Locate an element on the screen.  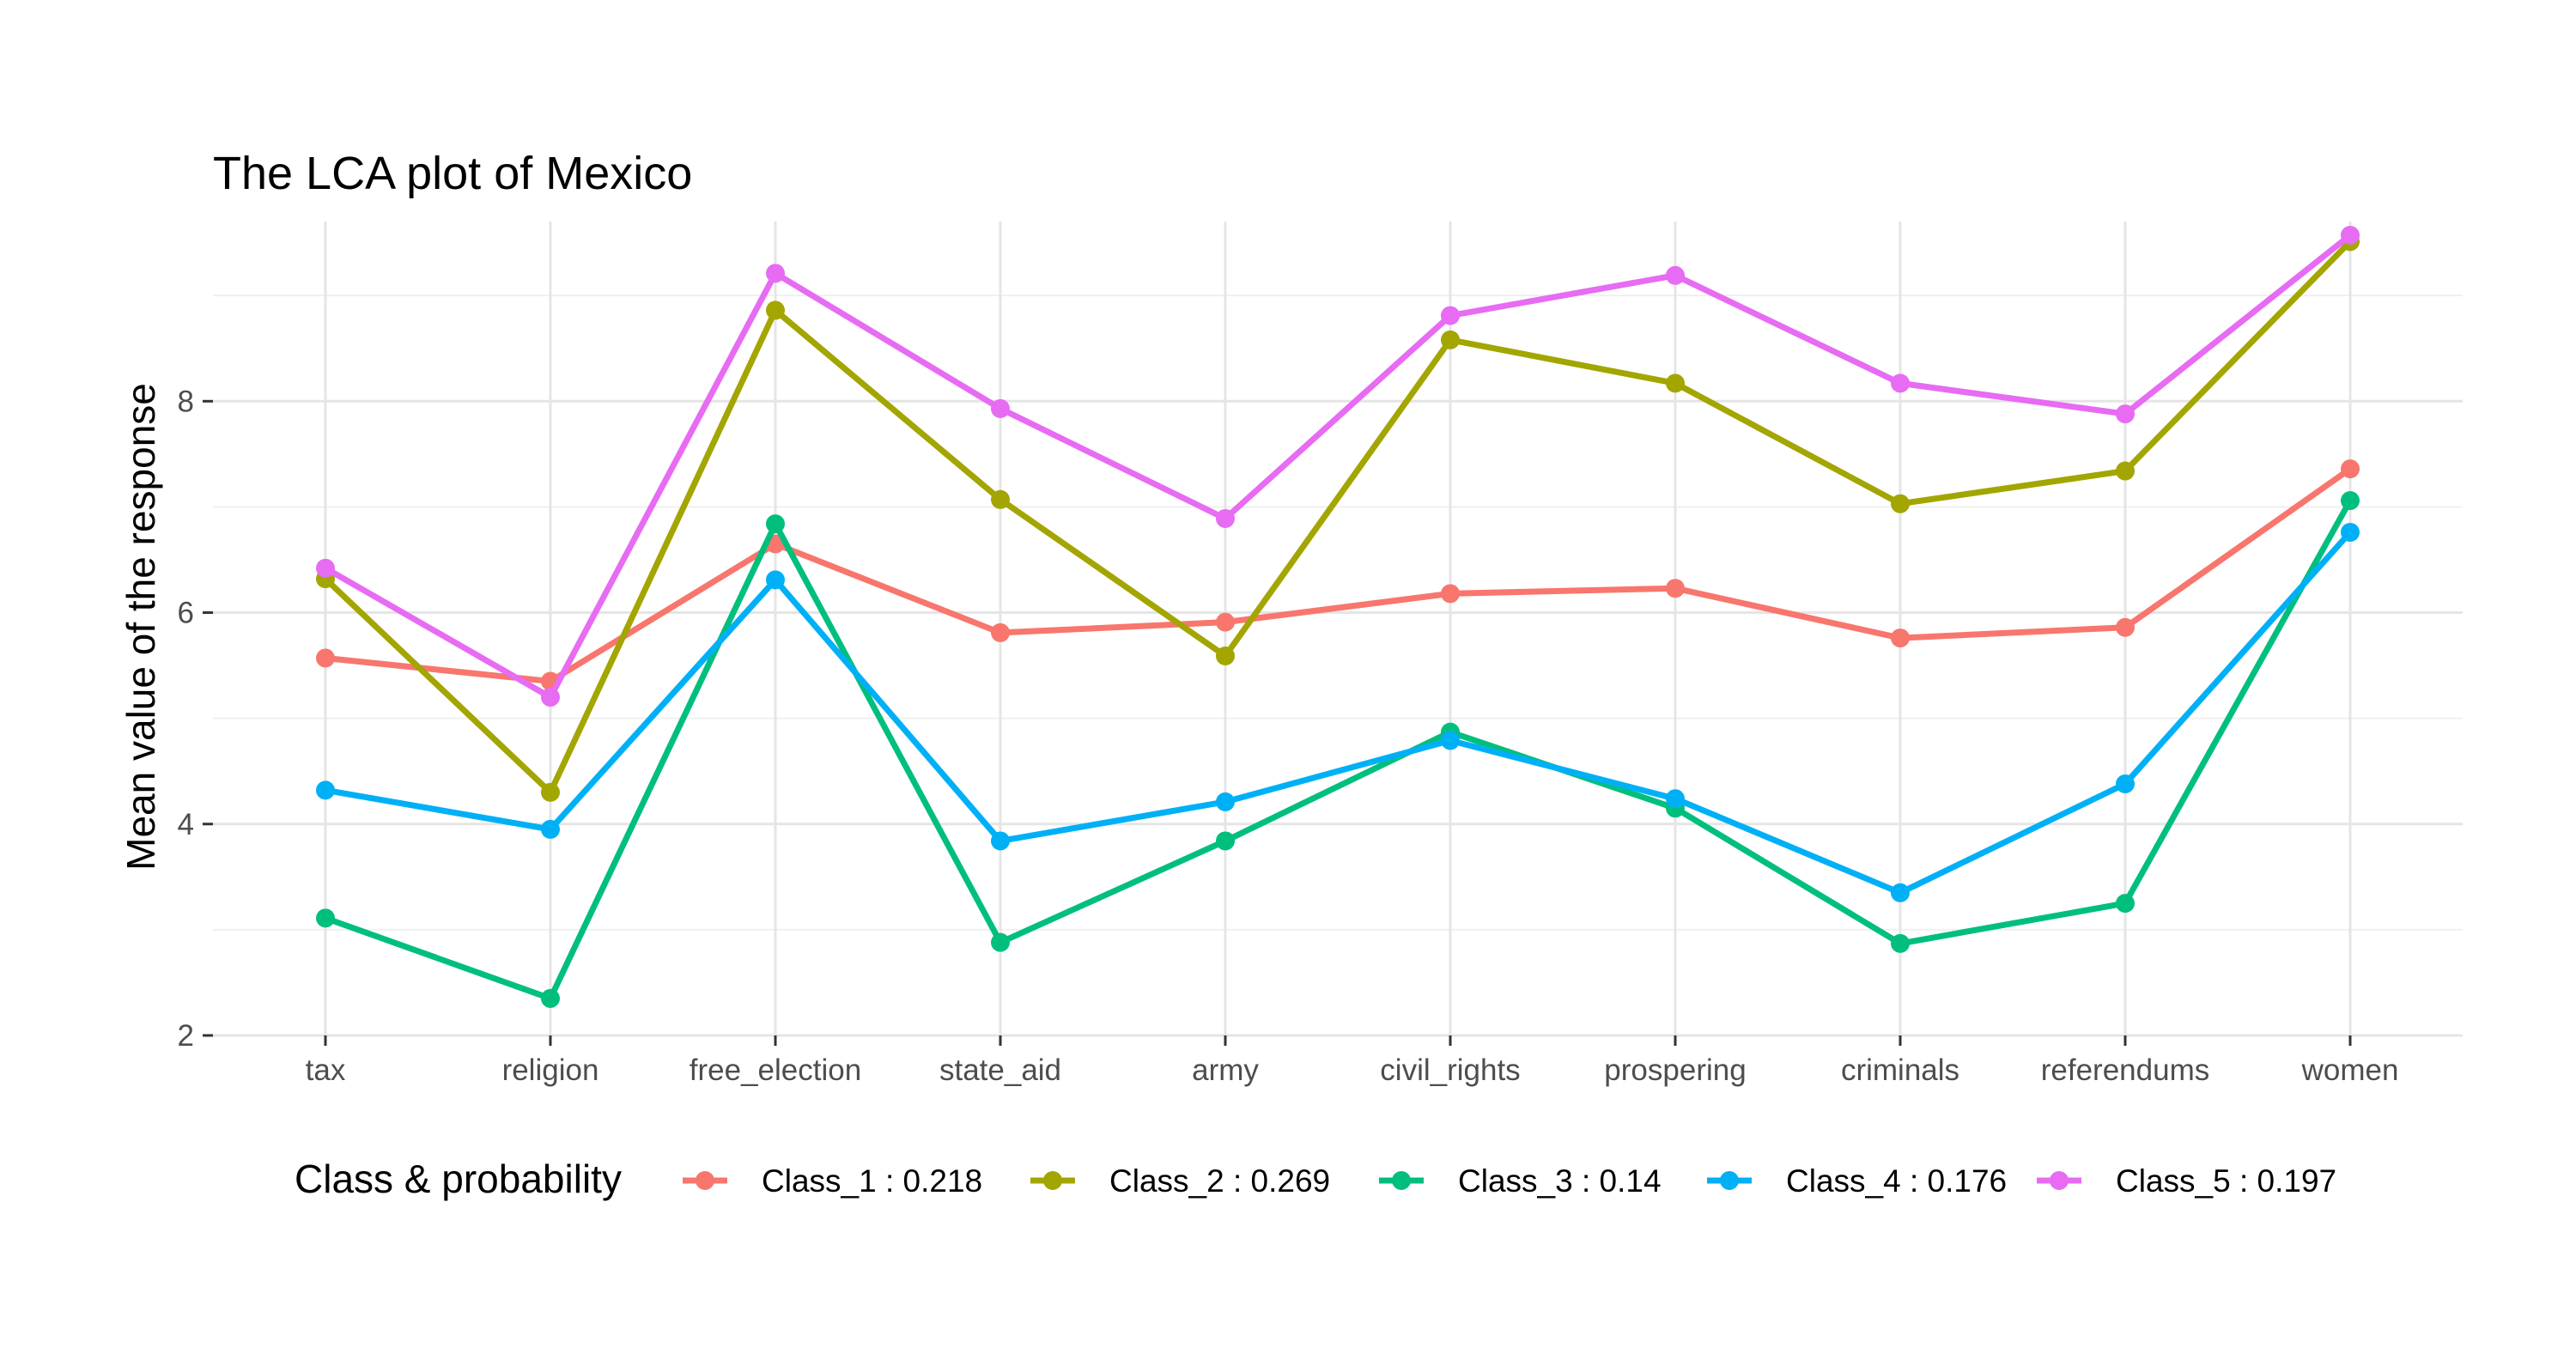
x-tick-label: women is located at coordinates (2350, 1070).